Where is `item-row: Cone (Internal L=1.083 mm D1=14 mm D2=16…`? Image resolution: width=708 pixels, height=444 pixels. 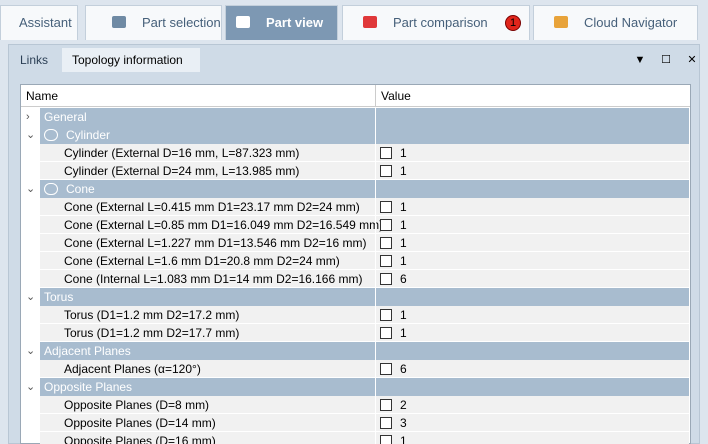
item-row: Cone (Internal L=1.083 mm D1=14 mm D2=16… is located at coordinates (364, 279).